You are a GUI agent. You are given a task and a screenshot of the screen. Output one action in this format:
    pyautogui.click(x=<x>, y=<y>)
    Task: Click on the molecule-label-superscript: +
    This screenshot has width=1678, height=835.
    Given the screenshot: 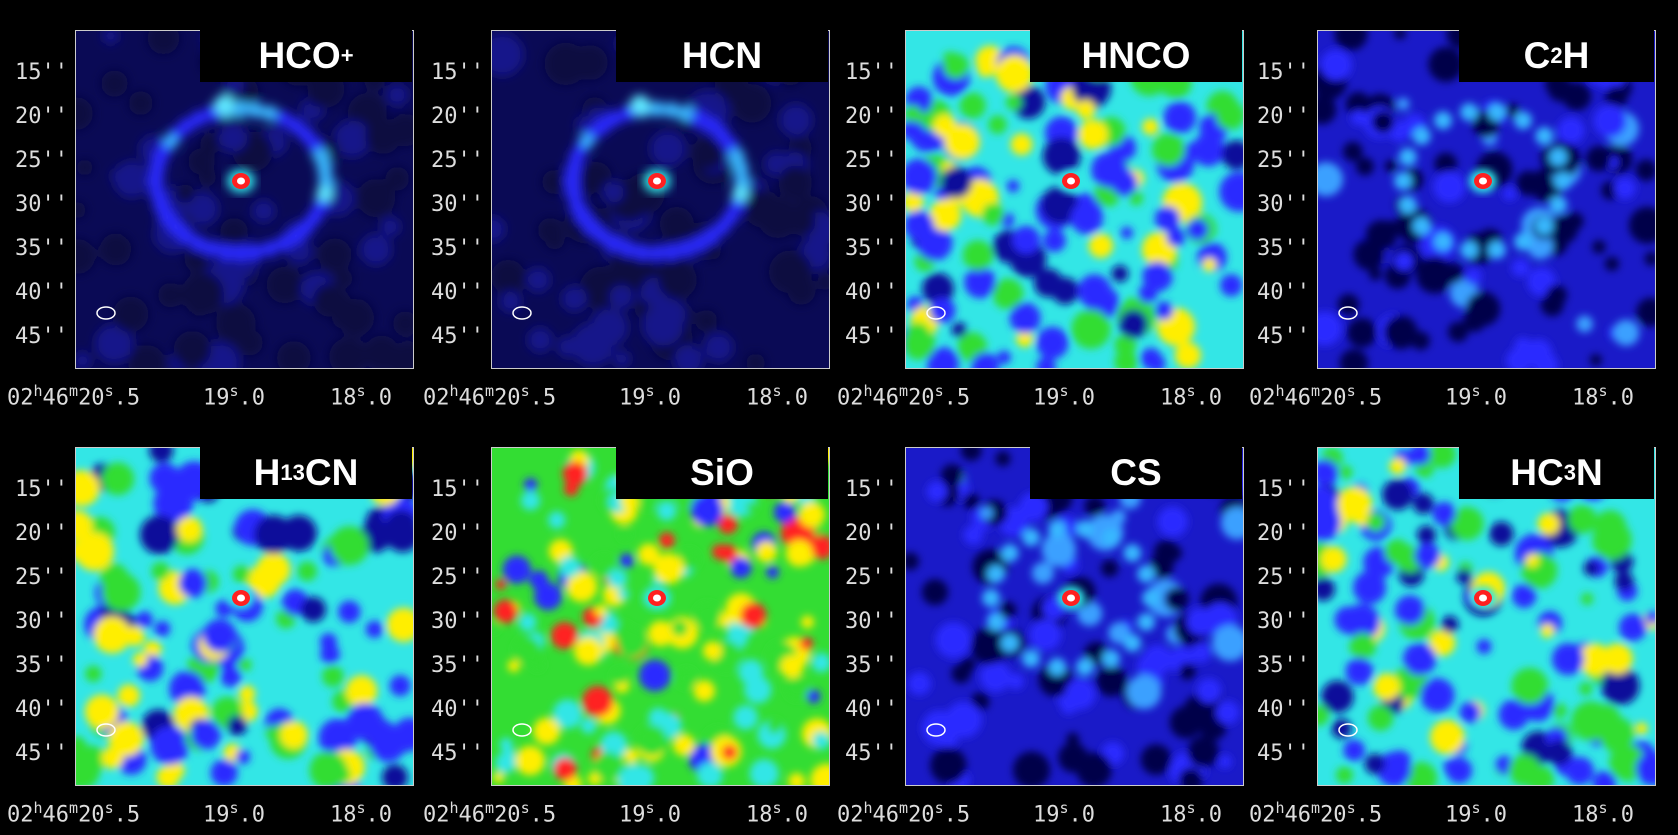 What is the action you would take?
    pyautogui.click(x=347, y=55)
    